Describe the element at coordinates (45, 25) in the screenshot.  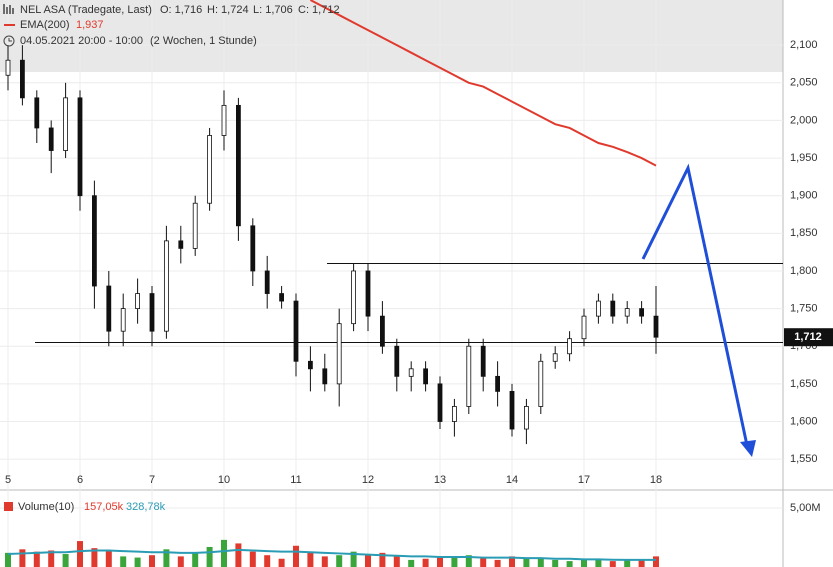
I see `legend-label: EMA(200)` at that location.